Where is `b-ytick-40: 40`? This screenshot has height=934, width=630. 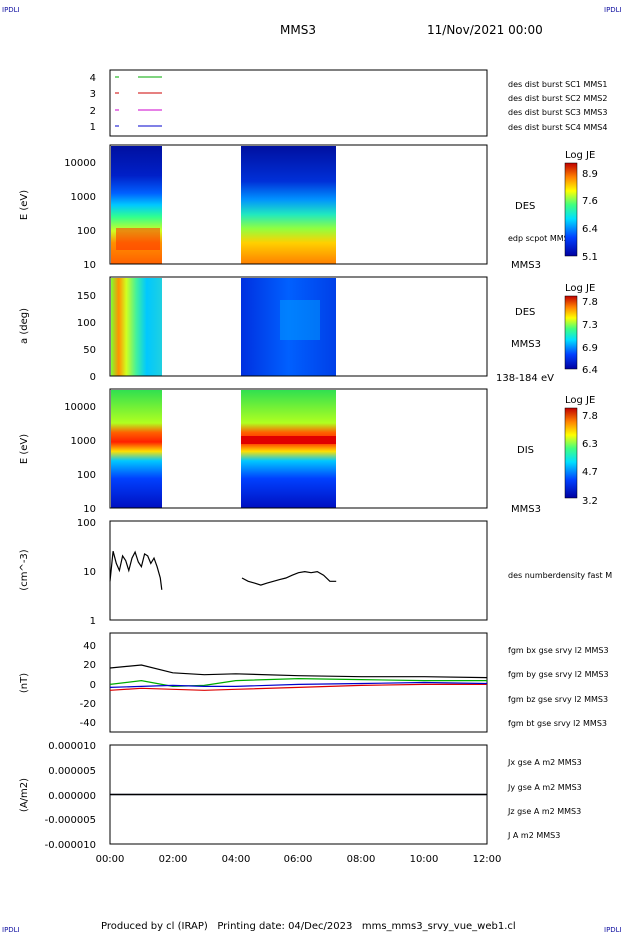
b-ytick-40: 40 is located at coordinates (89, 646).